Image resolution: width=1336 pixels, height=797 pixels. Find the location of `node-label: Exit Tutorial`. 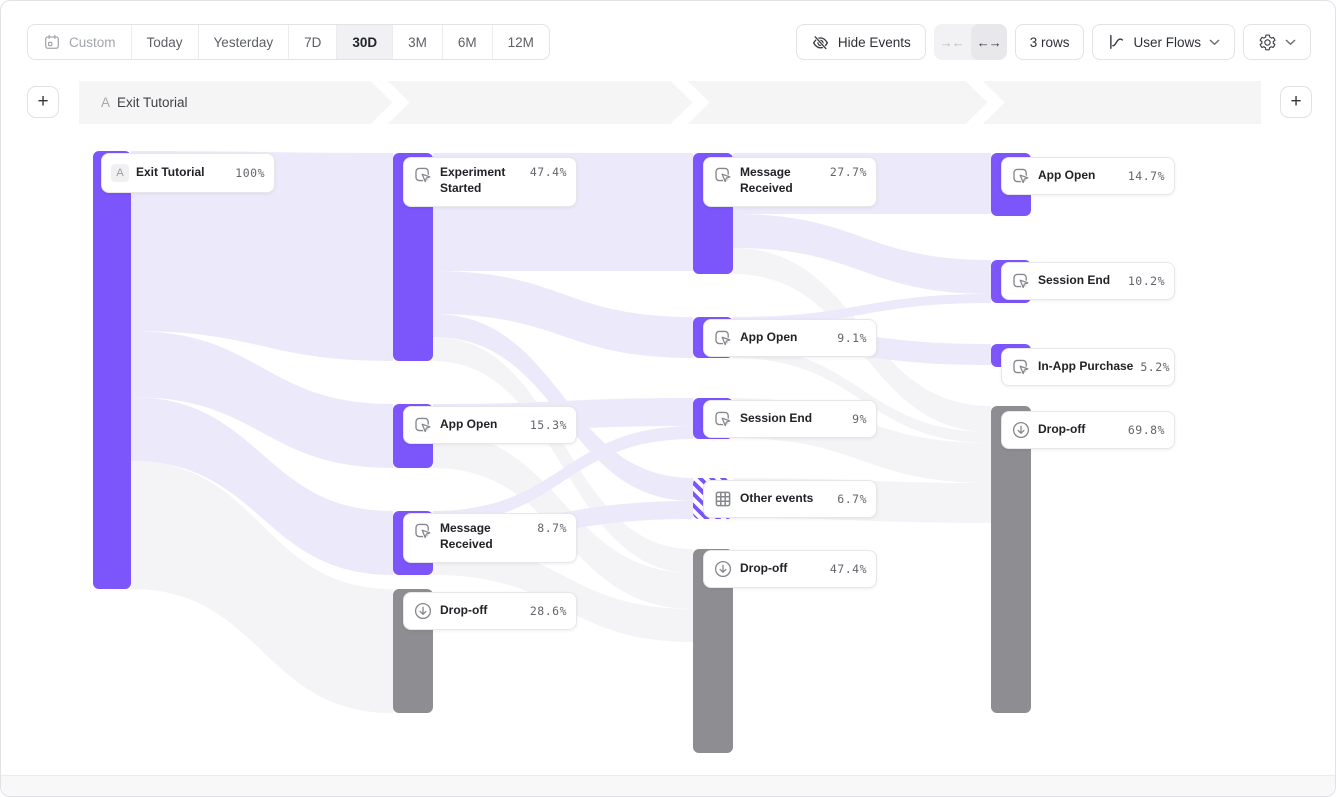

node-label: Exit Tutorial is located at coordinates (170, 172).